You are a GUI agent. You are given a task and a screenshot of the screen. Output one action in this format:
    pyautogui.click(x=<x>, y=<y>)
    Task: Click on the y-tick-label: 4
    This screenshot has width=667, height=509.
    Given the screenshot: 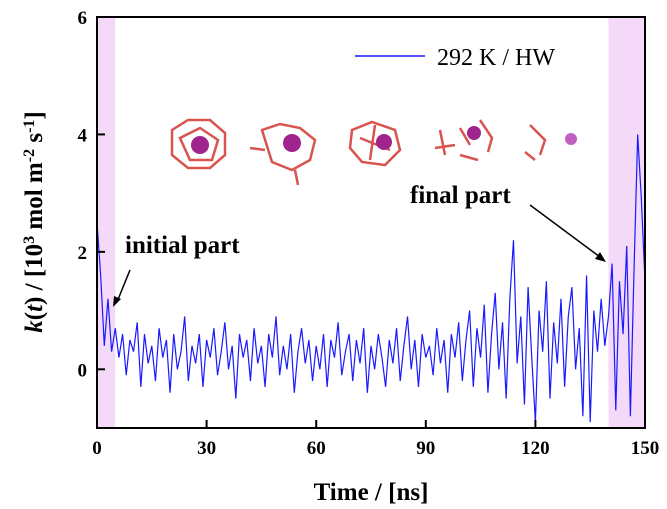 What is the action you would take?
    pyautogui.click(x=83, y=135)
    